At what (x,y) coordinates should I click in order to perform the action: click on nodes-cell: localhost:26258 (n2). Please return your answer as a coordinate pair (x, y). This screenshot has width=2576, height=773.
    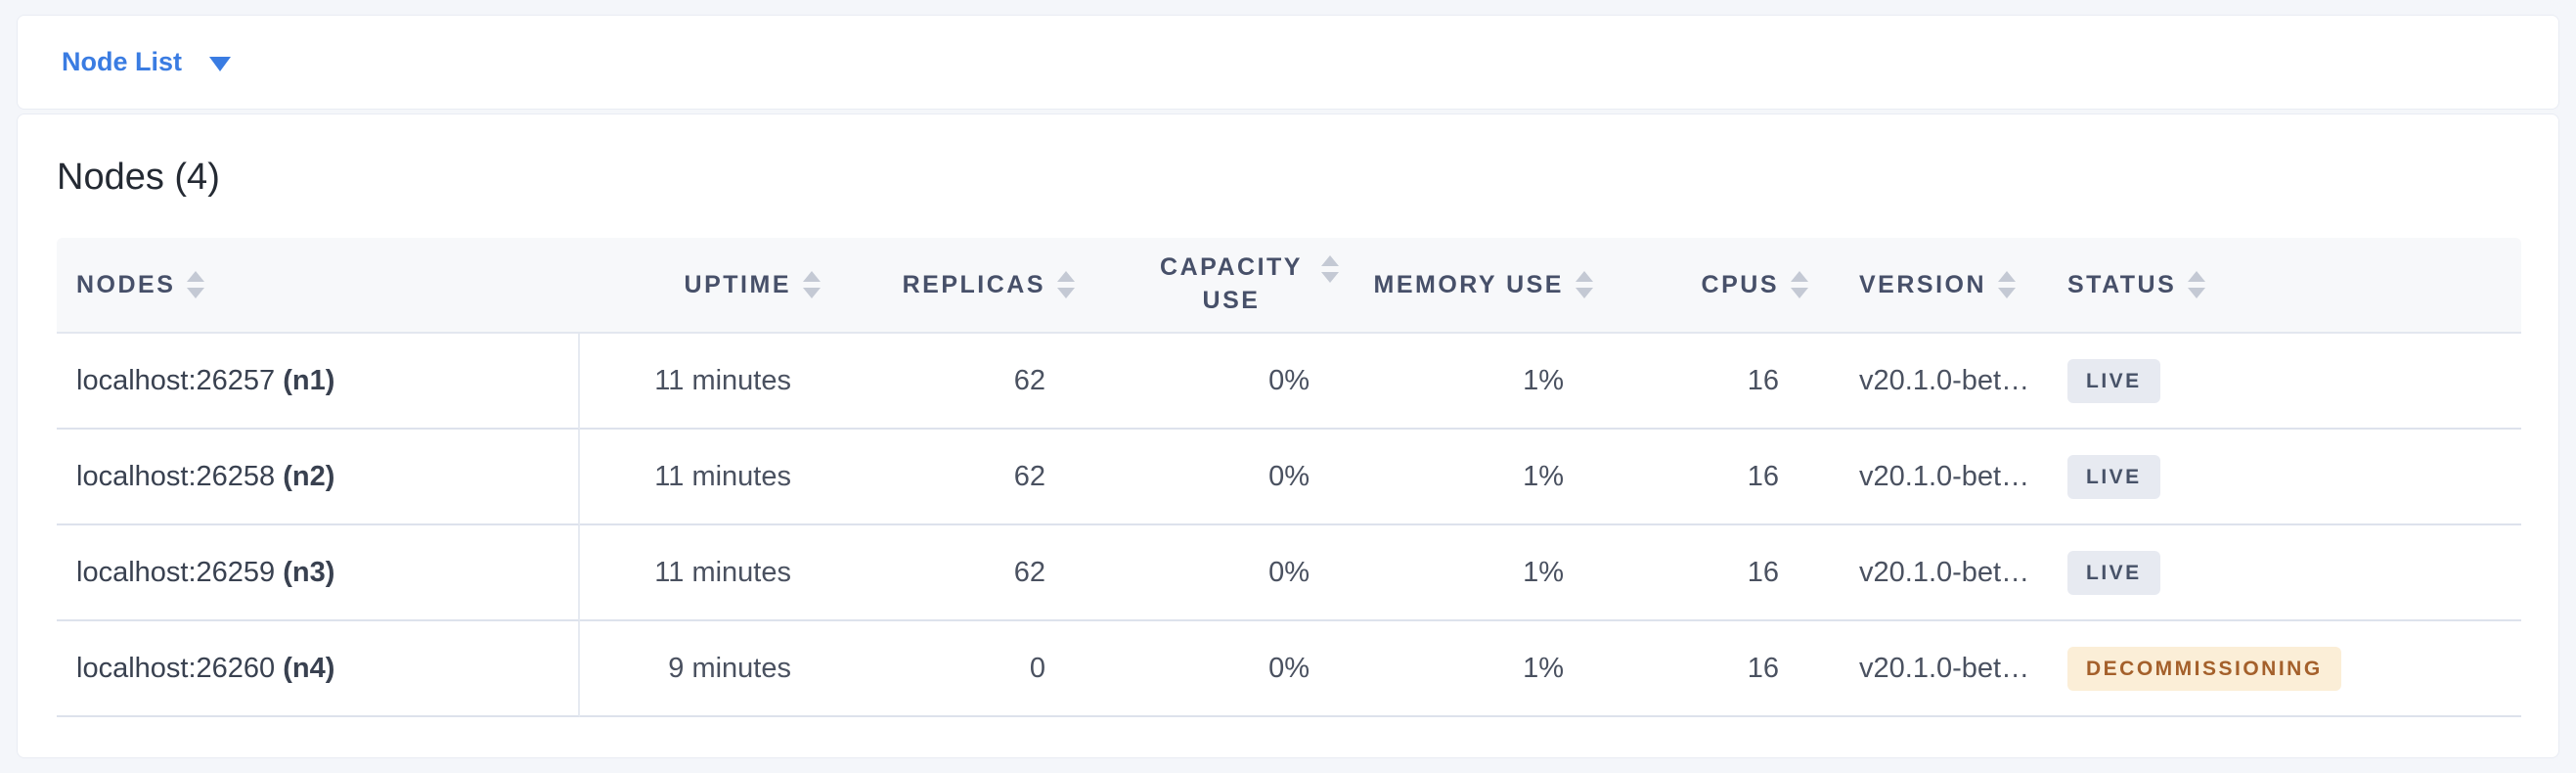
    Looking at the image, I should click on (318, 478).